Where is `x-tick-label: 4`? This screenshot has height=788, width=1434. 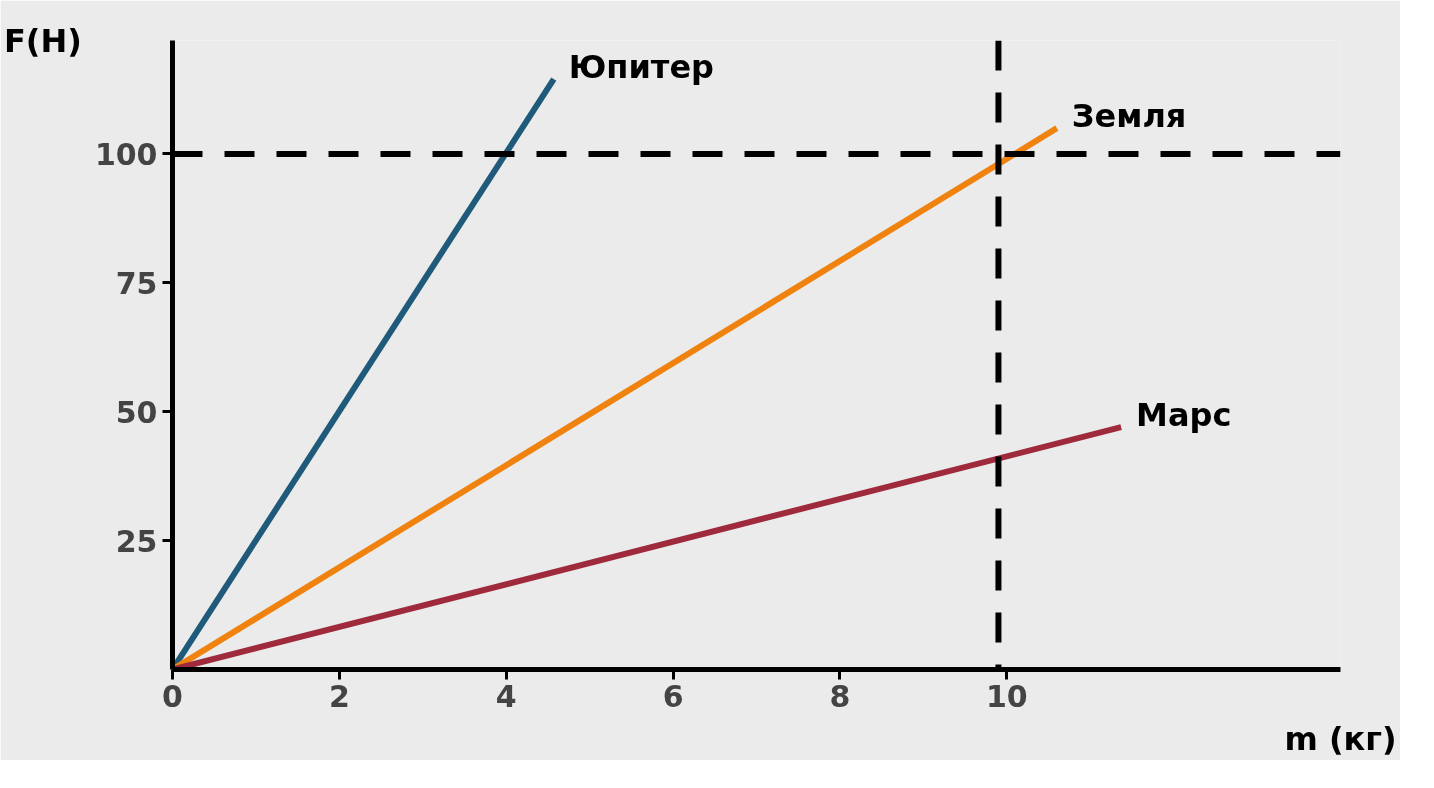
x-tick-label: 4 is located at coordinates (506, 696).